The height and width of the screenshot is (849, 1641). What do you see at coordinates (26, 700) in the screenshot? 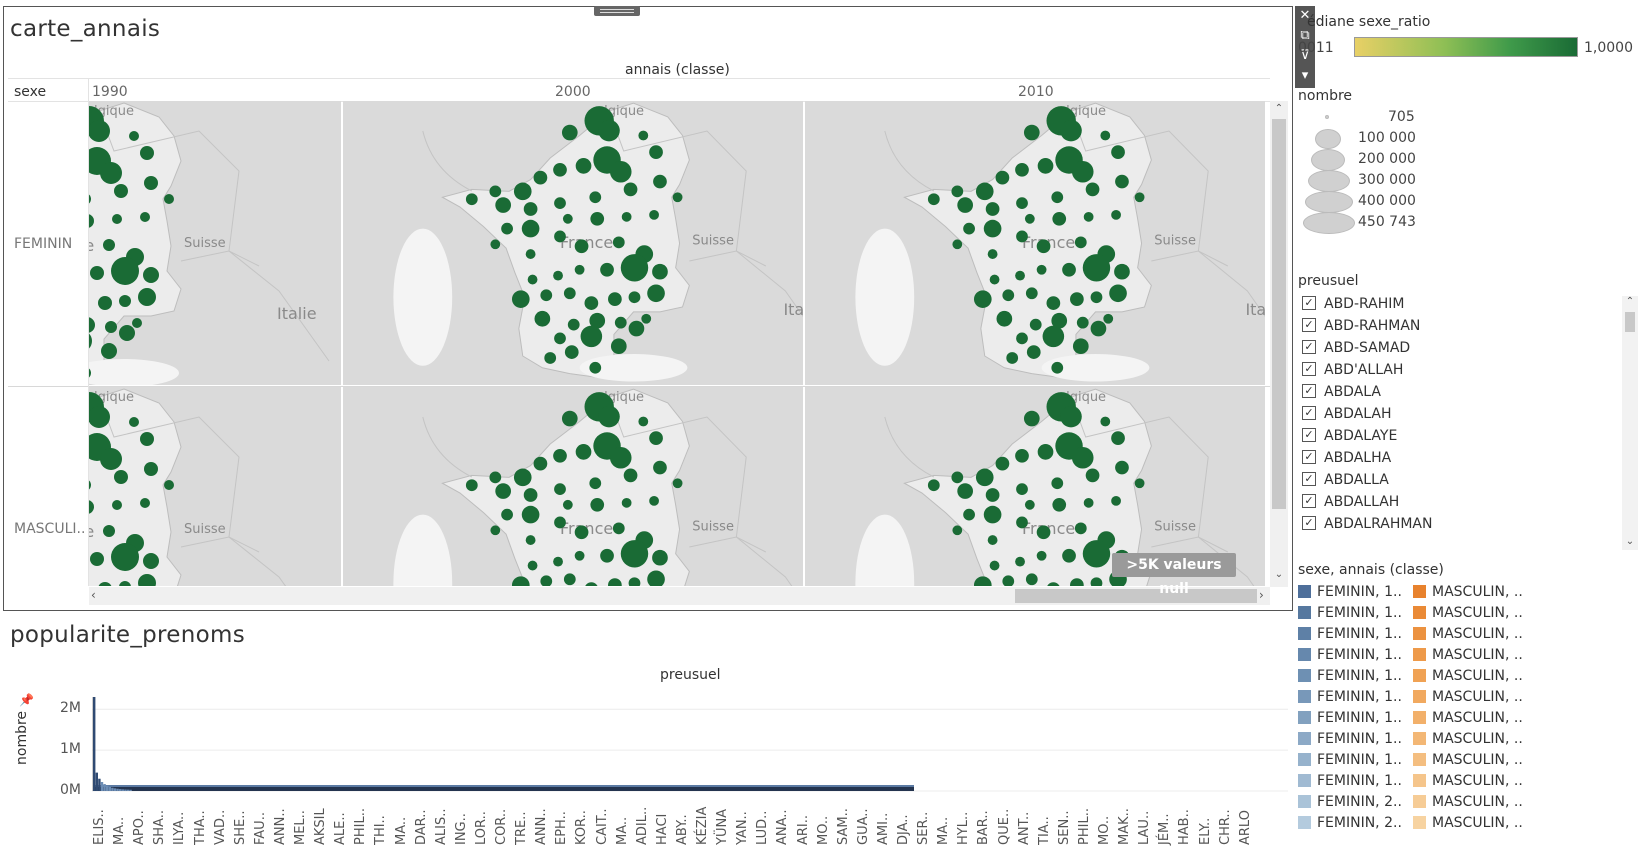
I see `pin-icon: 📌` at bounding box center [26, 700].